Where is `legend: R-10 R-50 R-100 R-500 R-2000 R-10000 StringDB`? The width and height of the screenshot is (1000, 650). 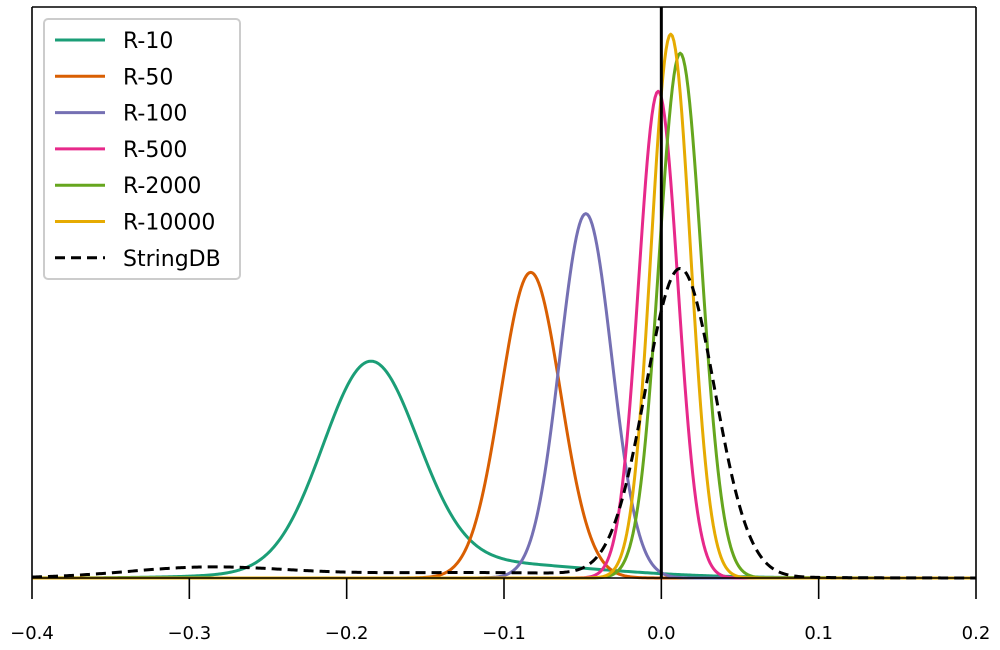 legend: R-10 R-50 R-100 R-500 R-2000 R-10000 StringDB is located at coordinates (142, 149).